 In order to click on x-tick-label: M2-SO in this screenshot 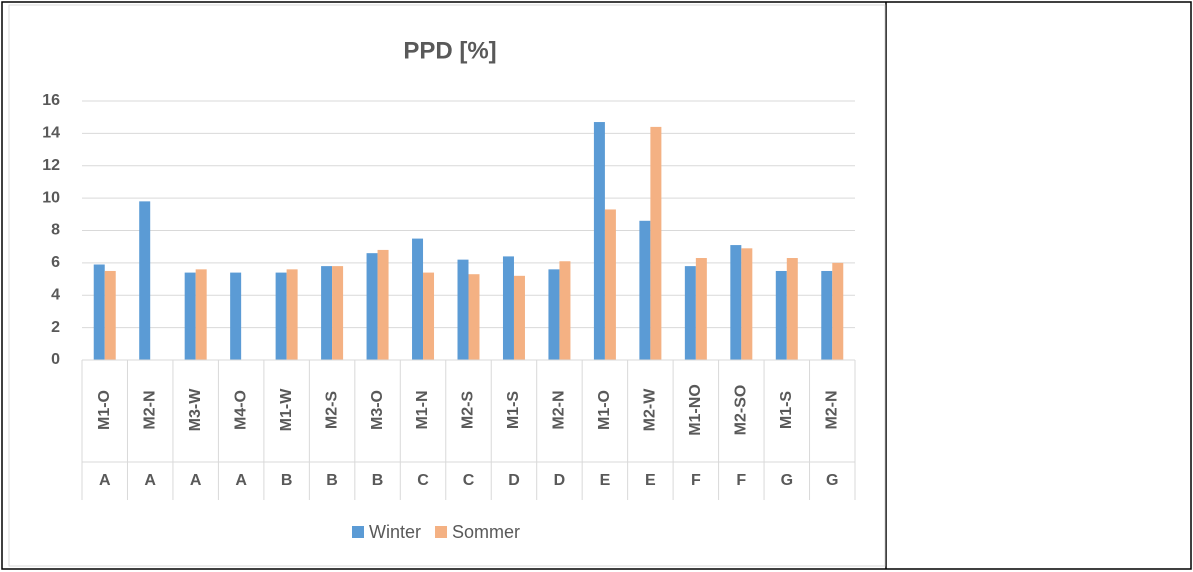, I will do `click(741, 410)`.